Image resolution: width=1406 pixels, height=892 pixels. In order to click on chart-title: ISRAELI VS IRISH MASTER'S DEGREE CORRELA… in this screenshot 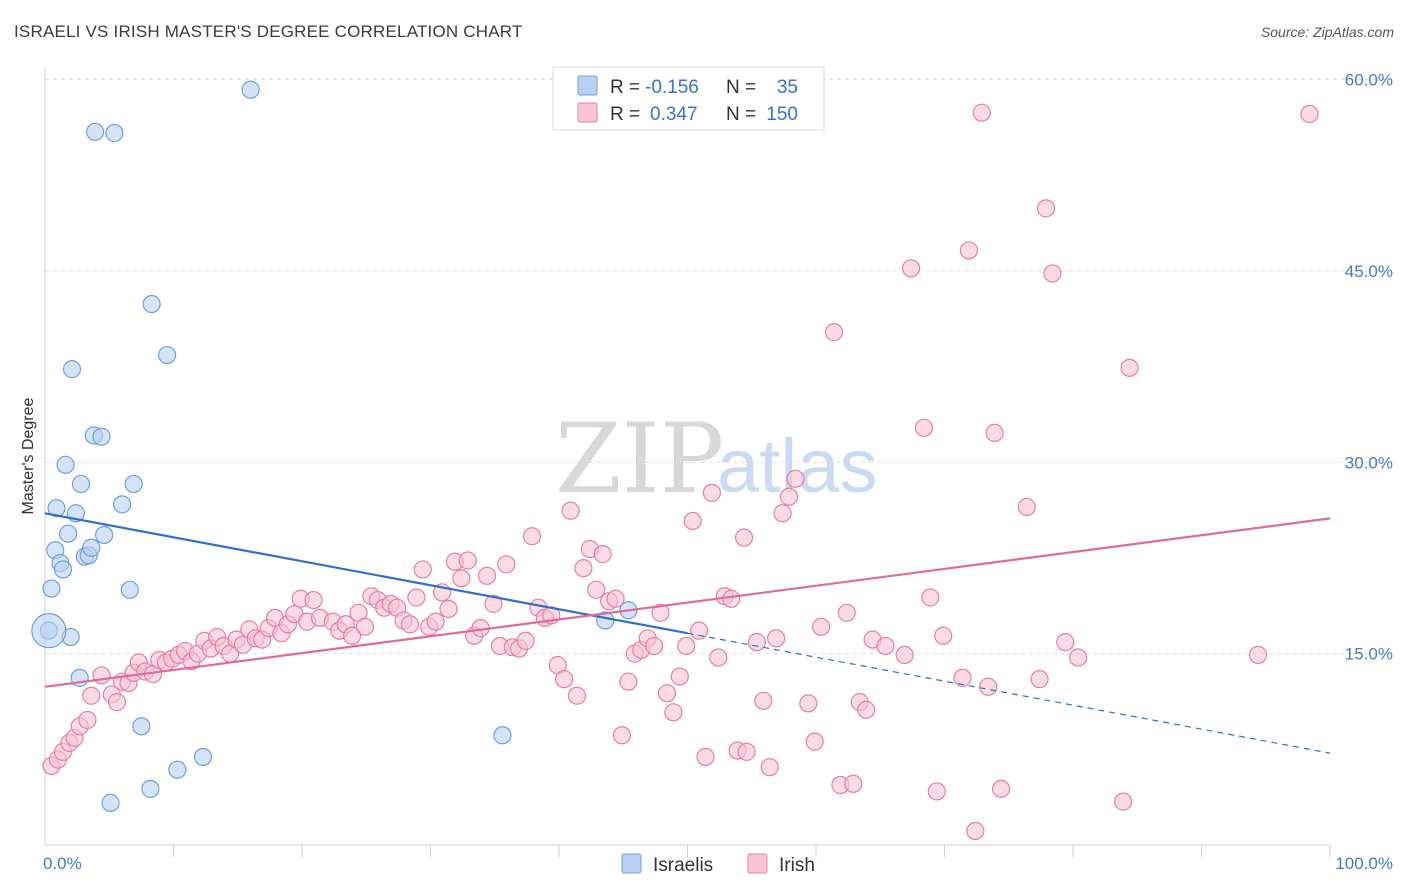, I will do `click(268, 31)`.